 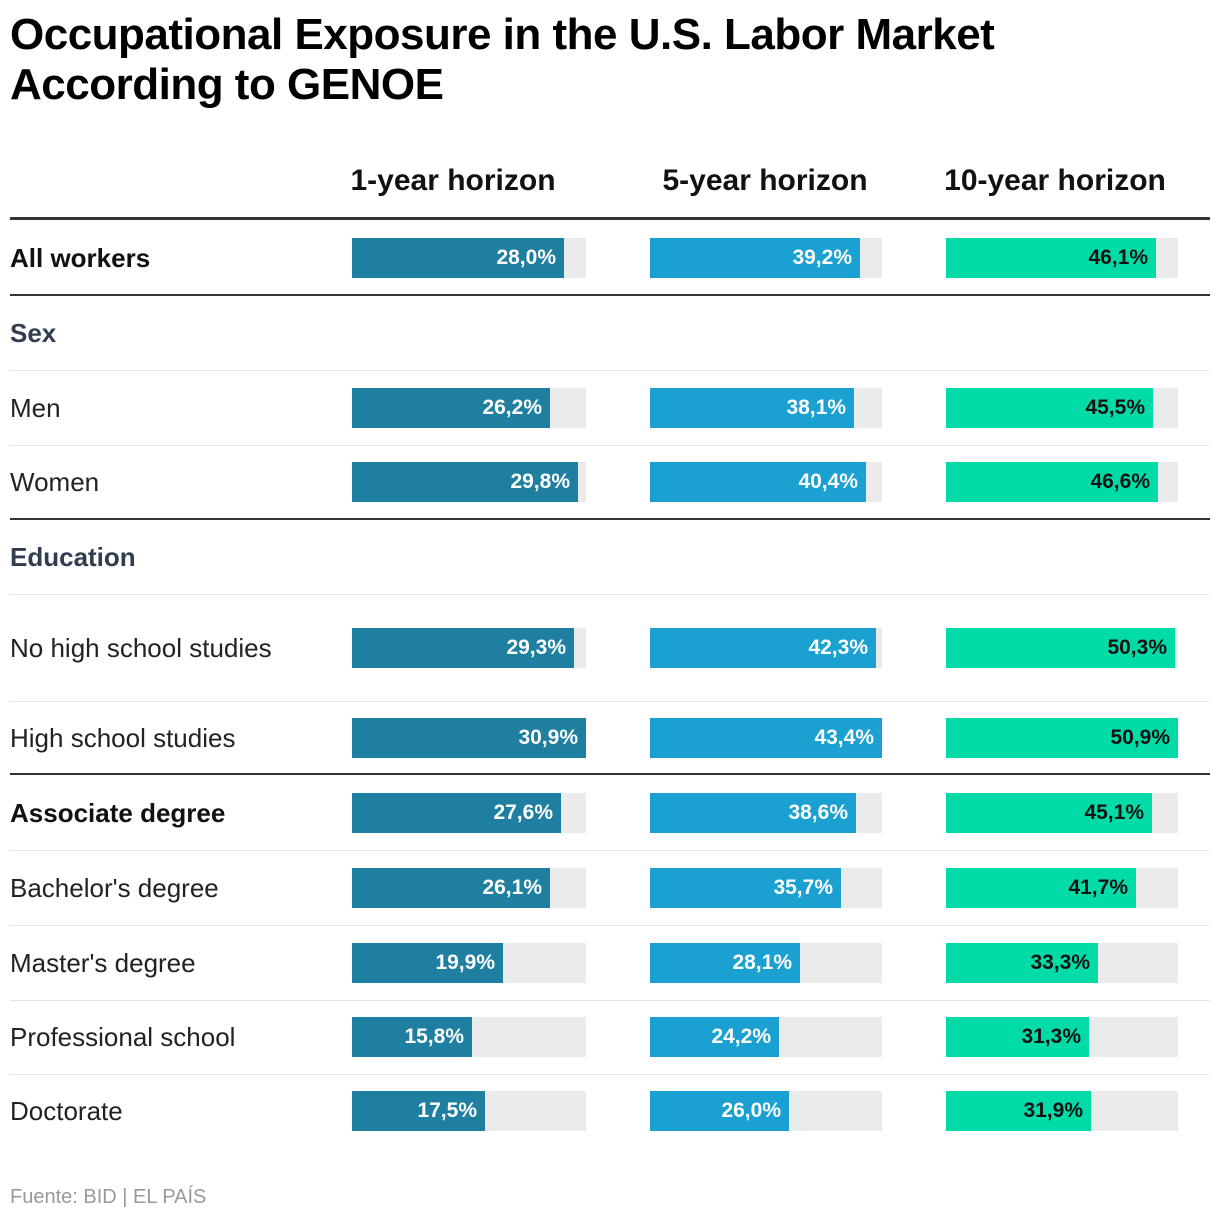 I want to click on bar-track: 39,2%, so click(x=766, y=258).